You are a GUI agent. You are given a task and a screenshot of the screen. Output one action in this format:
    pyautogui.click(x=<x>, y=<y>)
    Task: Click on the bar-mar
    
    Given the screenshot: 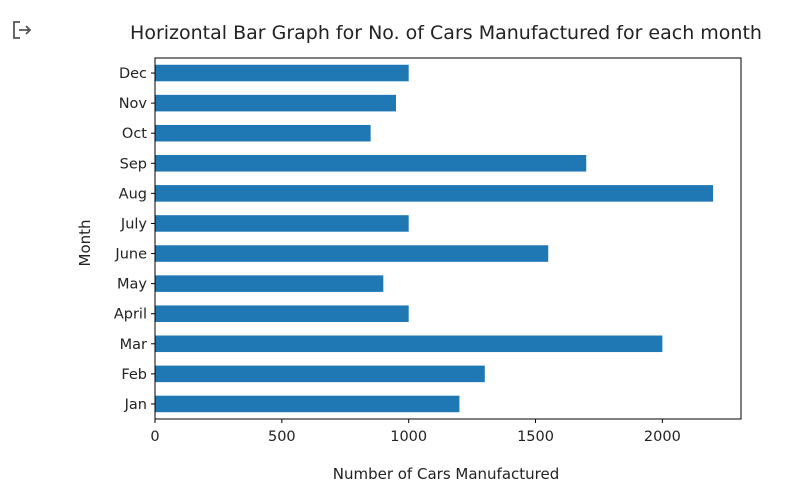 What is the action you would take?
    pyautogui.click(x=409, y=344)
    